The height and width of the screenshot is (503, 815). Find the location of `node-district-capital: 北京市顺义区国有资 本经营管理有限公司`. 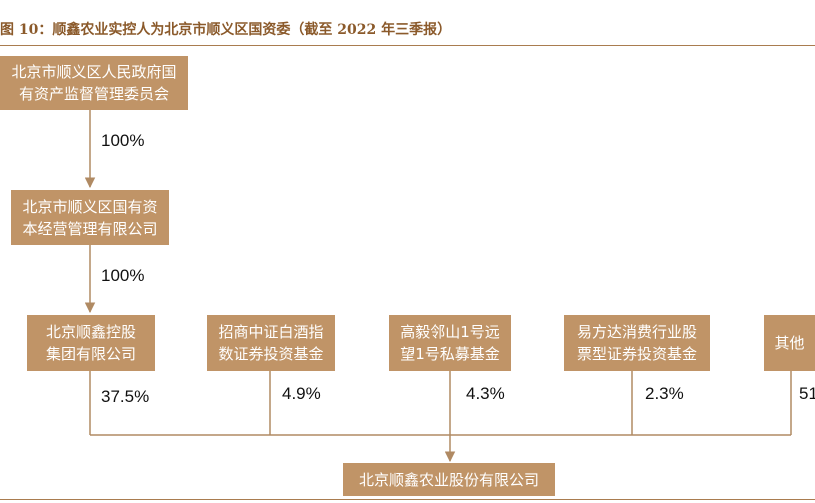

node-district-capital: 北京市顺义区国有资 本经营管理有限公司 is located at coordinates (90, 217).